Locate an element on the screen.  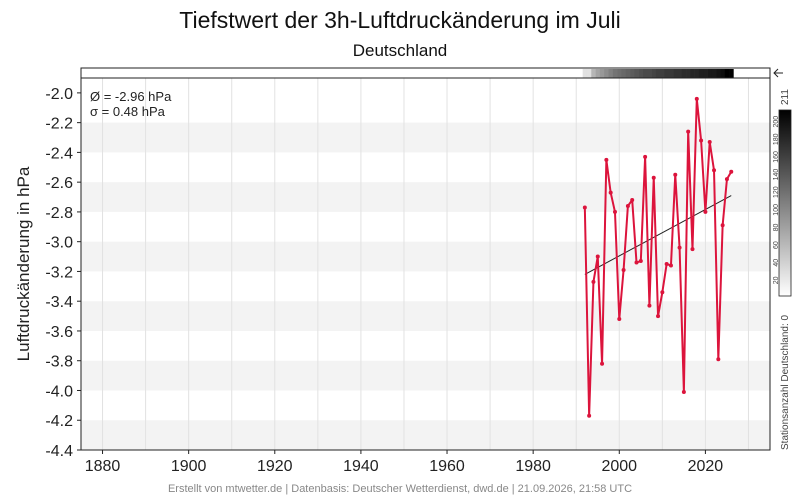
colorbar-caption: Stationsanzahl Deutschland: 0 is located at coordinates (785, 382).